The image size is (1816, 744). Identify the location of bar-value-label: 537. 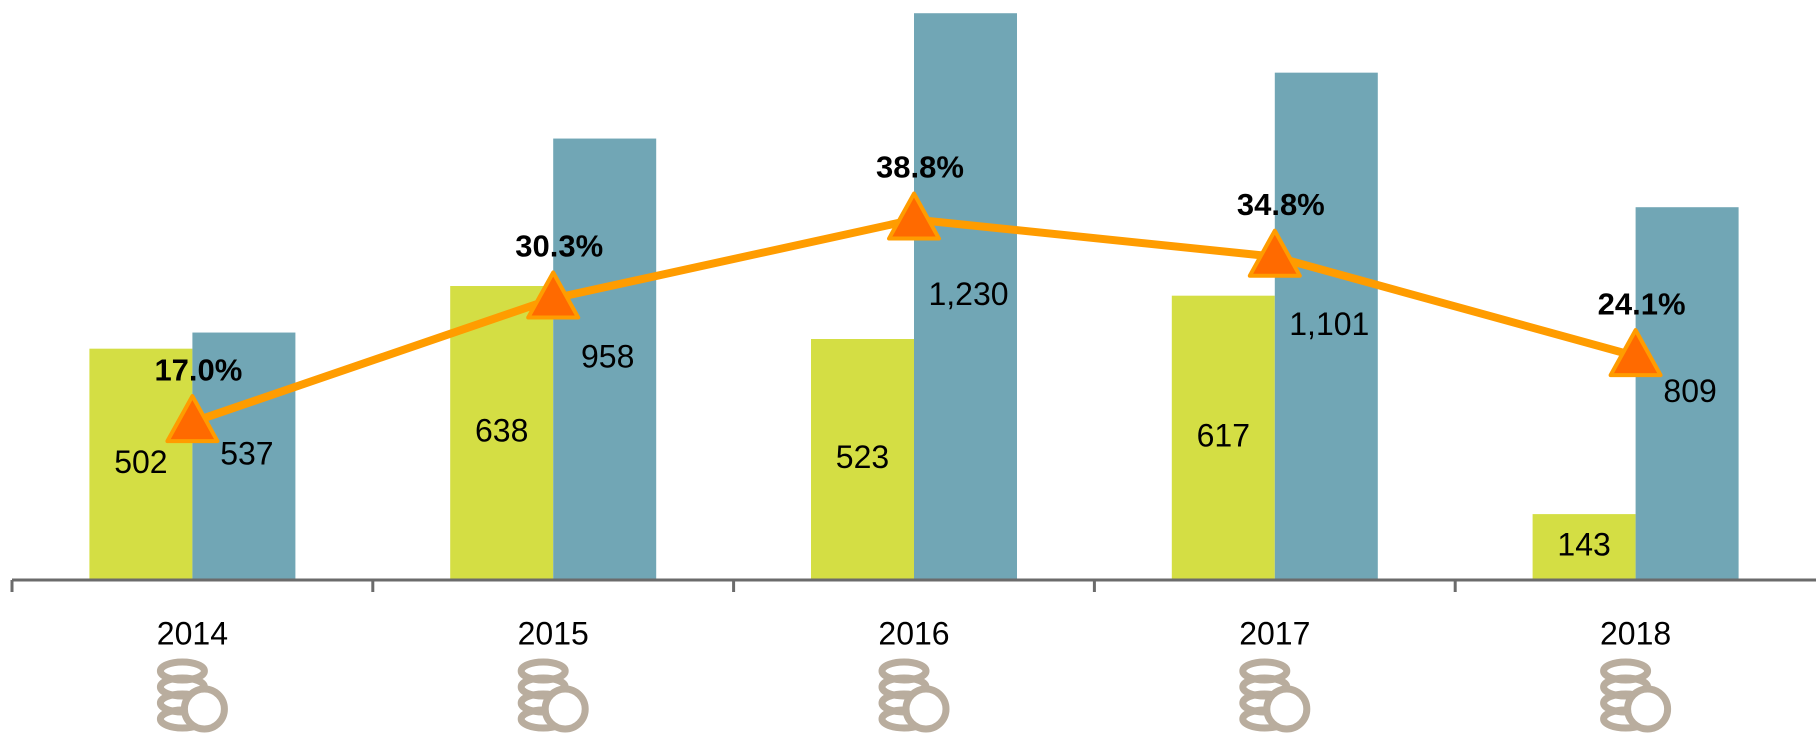
(246, 454).